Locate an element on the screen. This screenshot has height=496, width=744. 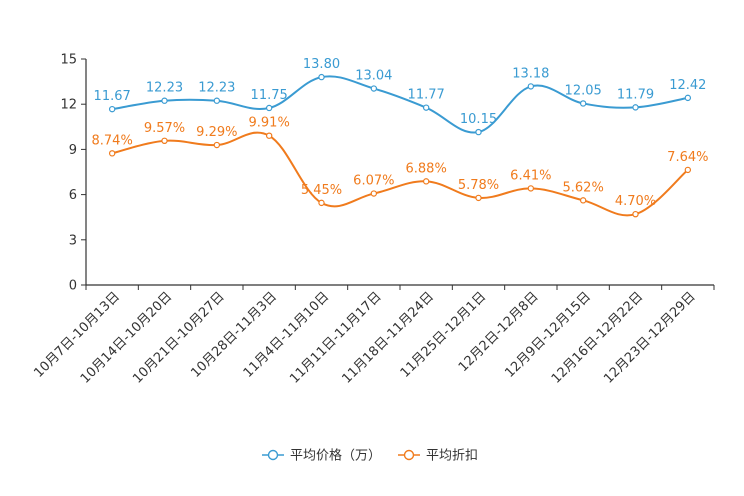
x-tick-label: 11月11日-11月17日 is located at coordinates (335, 337).